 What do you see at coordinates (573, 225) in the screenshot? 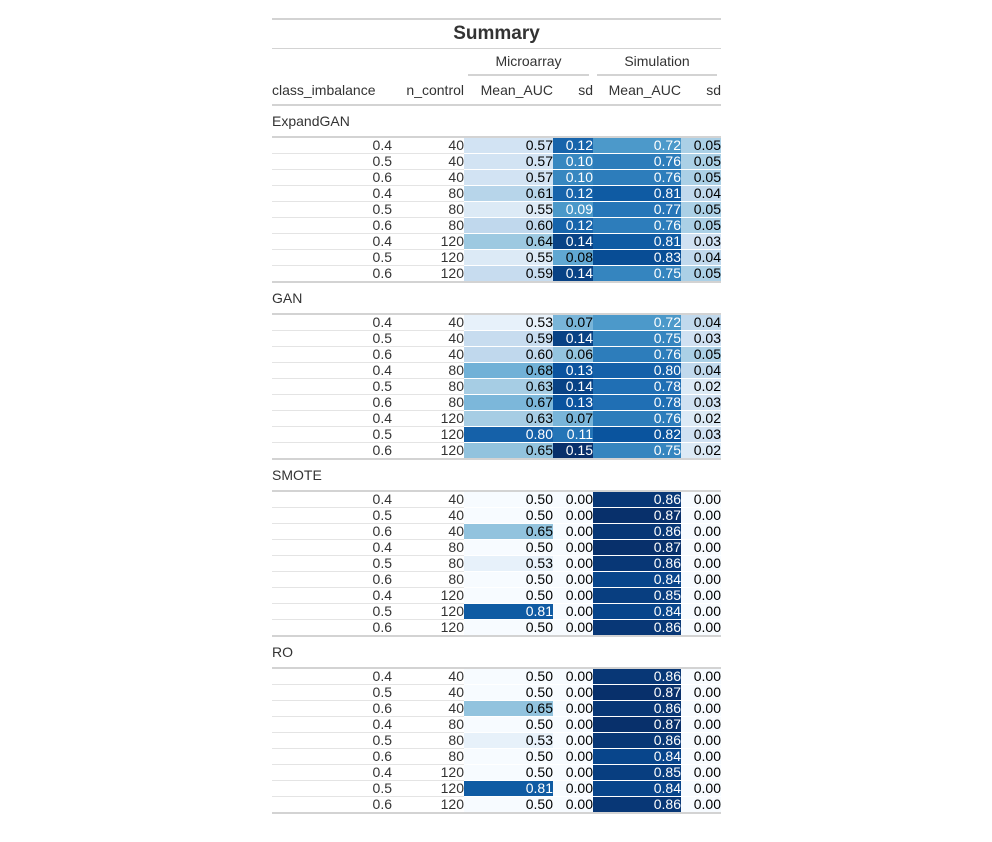
I see `cell-micro-sd: 0.12` at bounding box center [573, 225].